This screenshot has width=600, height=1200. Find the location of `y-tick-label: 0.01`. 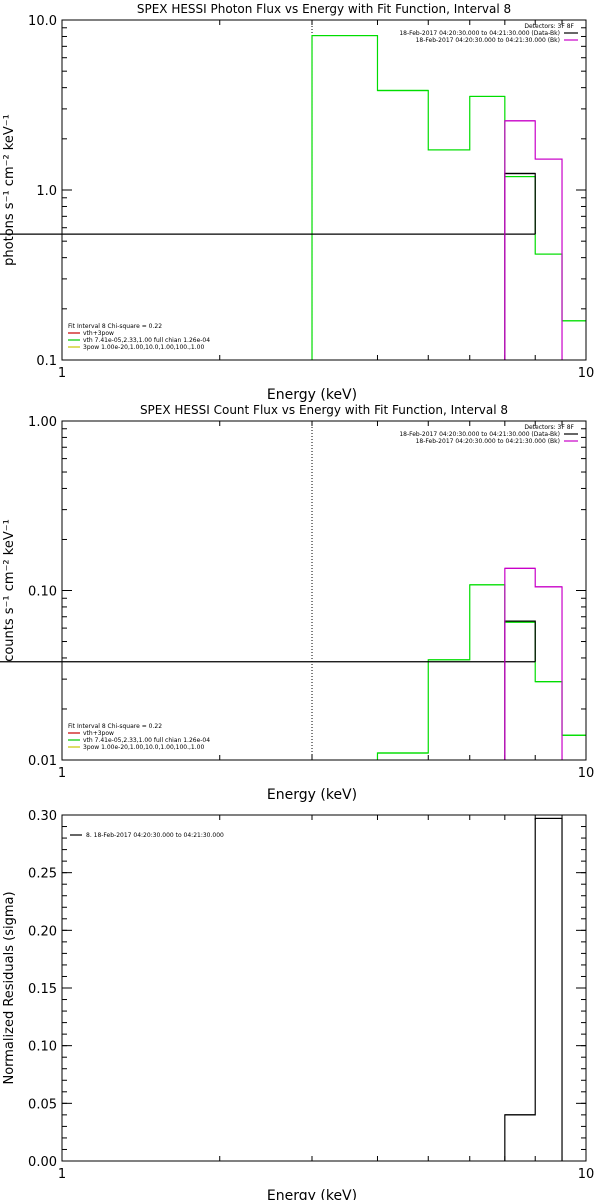

y-tick-label: 0.01 is located at coordinates (42, 761).